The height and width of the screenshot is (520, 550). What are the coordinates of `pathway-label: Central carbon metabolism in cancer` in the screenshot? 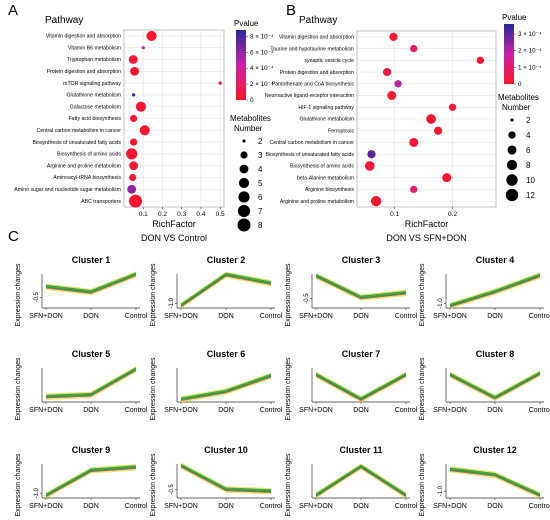 It's located at (312, 143).